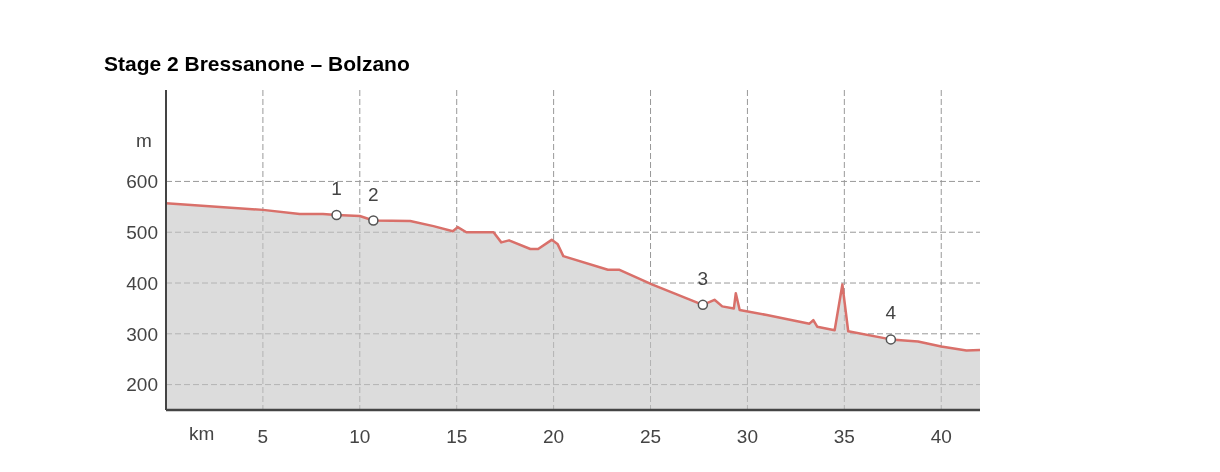  I want to click on chart-title: Stage 2 Bressanone – Bolzano, so click(257, 64).